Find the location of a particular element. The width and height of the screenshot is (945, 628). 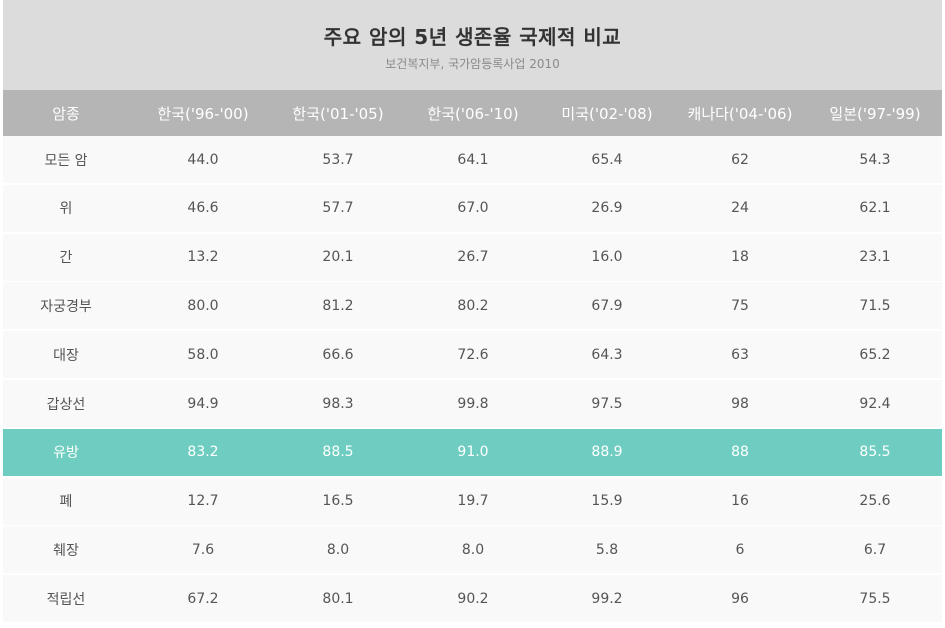

table-cell: 26.7 is located at coordinates (473, 257).